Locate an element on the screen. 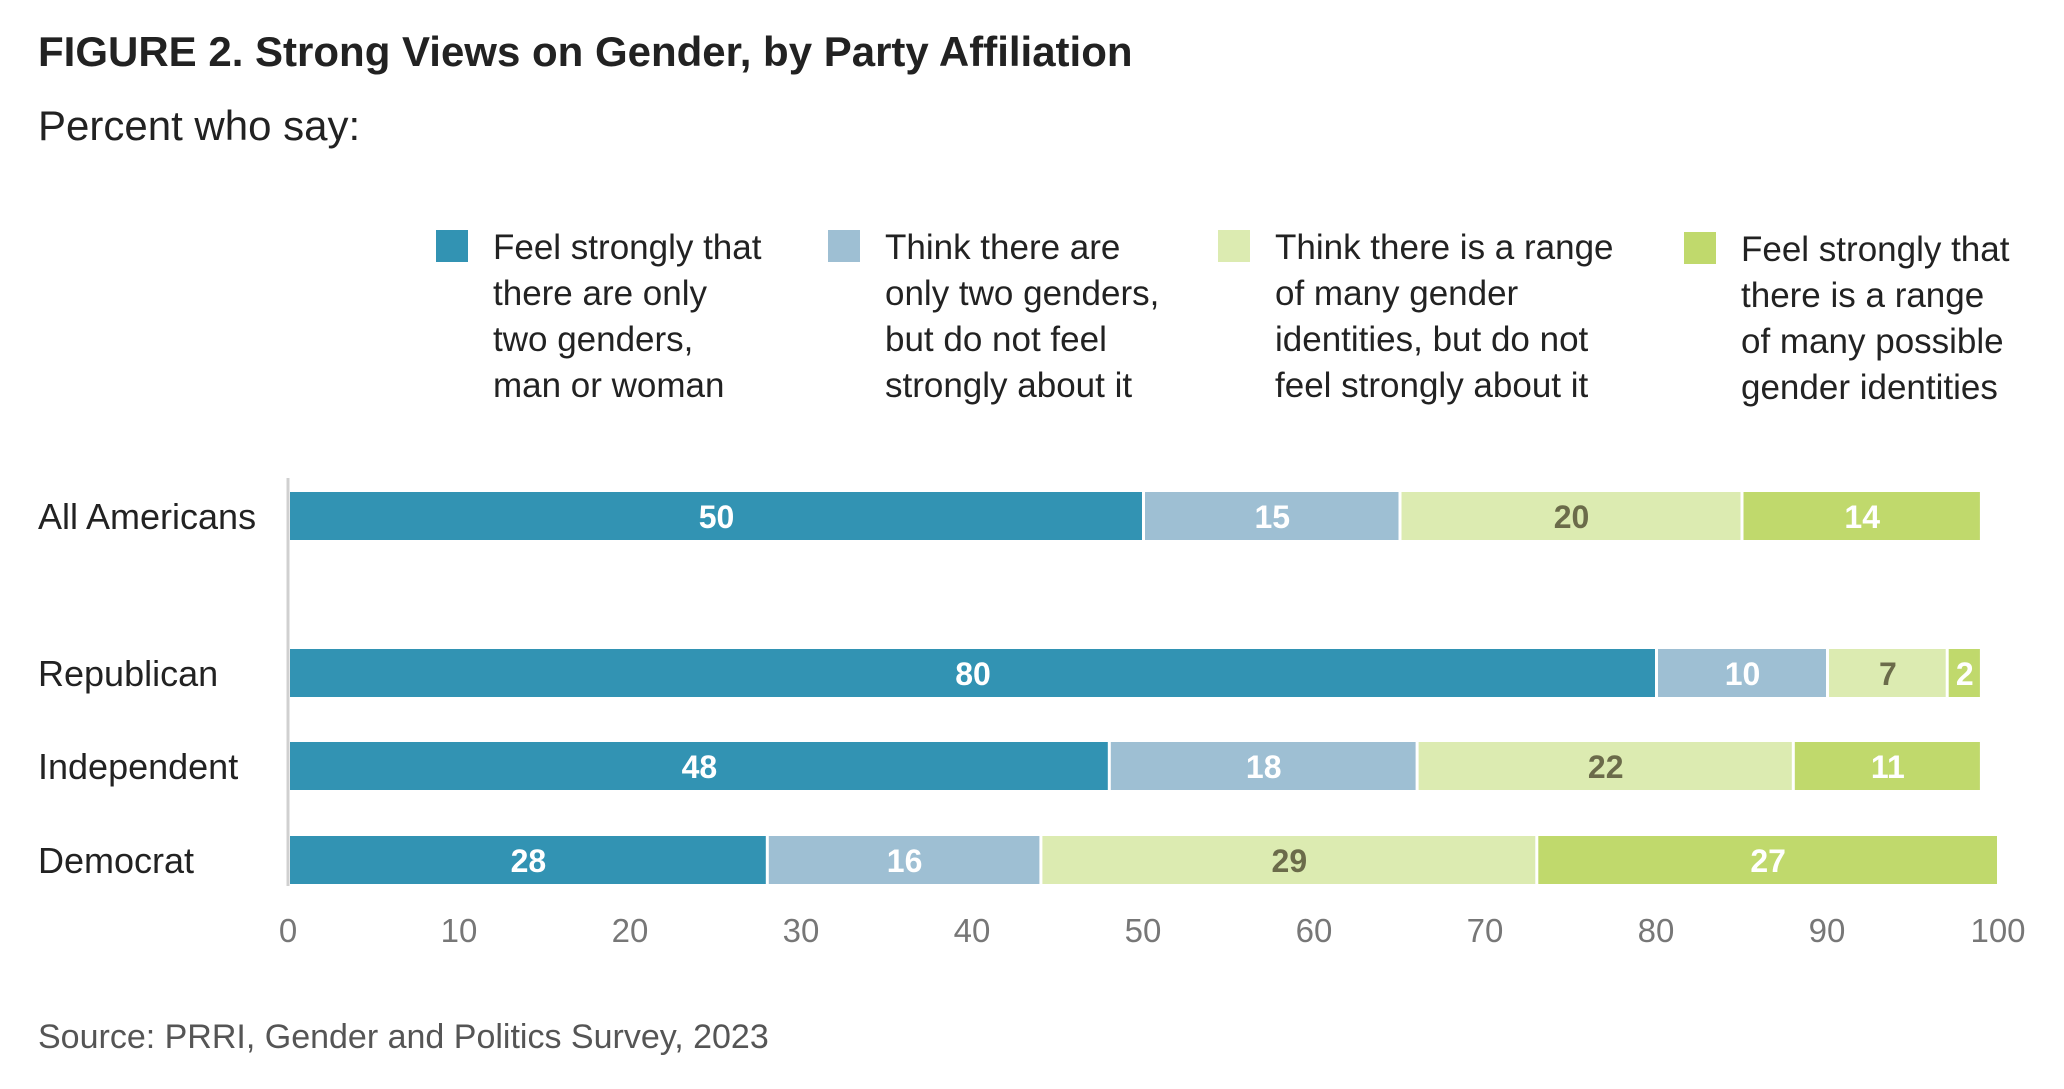  bar-value-label: 2 is located at coordinates (1965, 674).